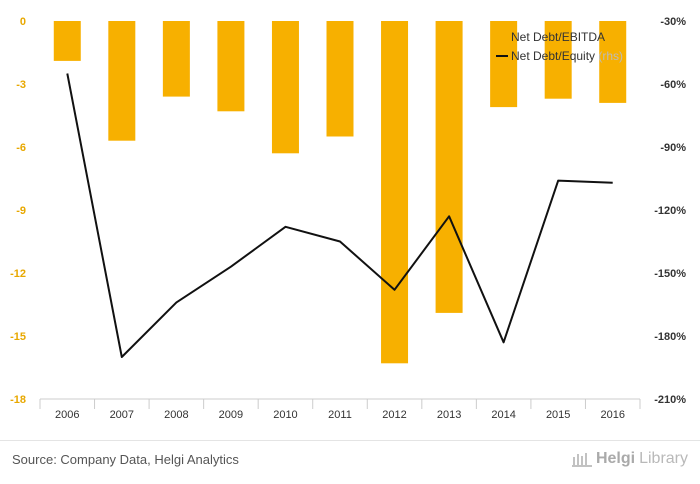  I want to click on x-tick-label-2015: 2015, so click(558, 415).